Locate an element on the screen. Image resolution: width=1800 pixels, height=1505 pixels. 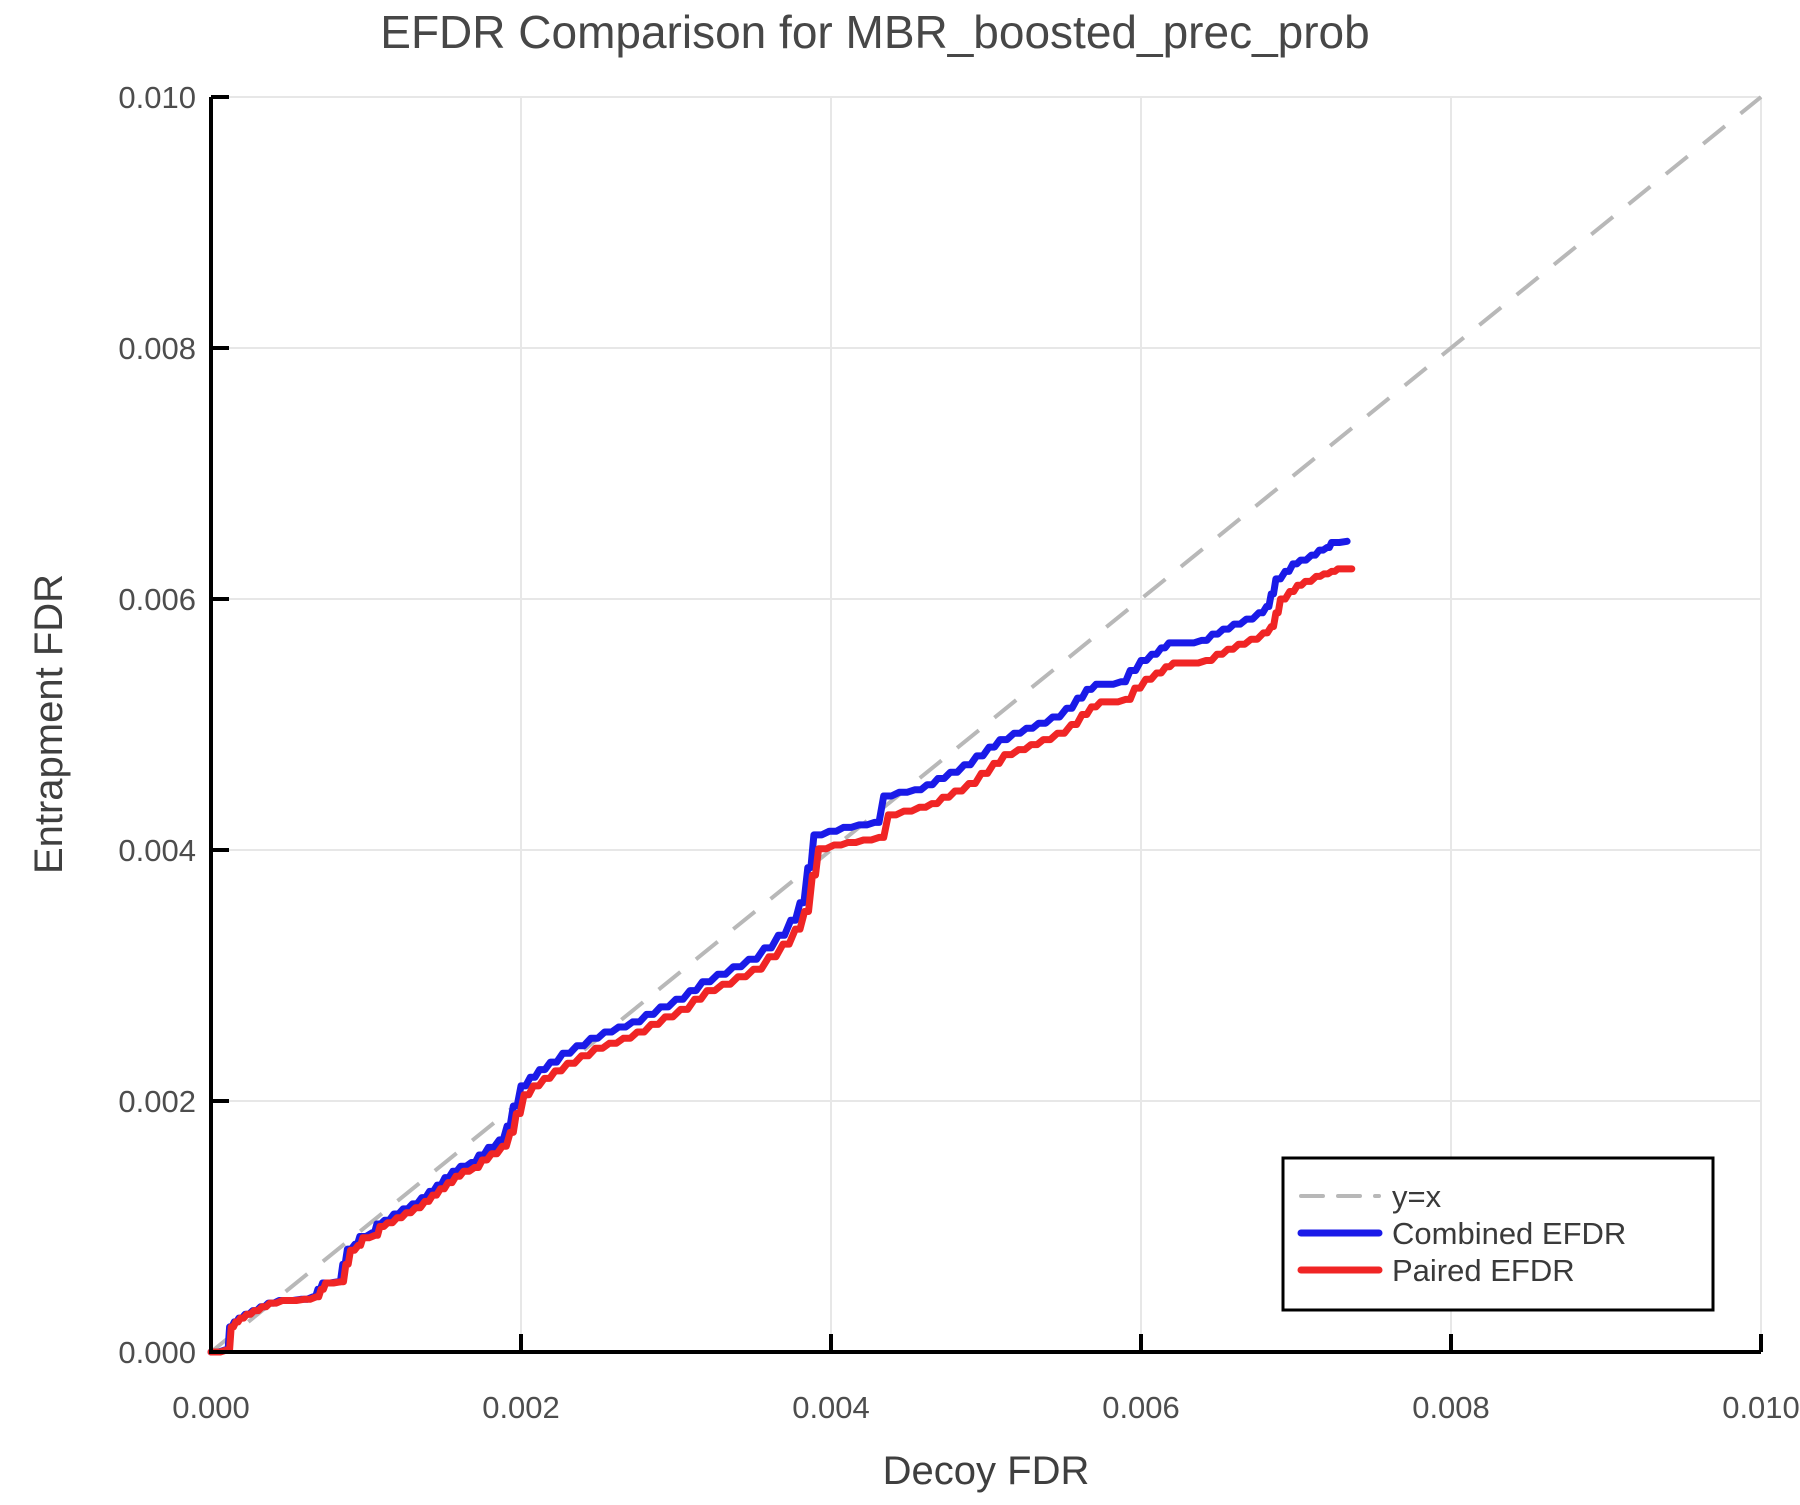
y-tick-label: 0.008 is located at coordinates (157, 348).